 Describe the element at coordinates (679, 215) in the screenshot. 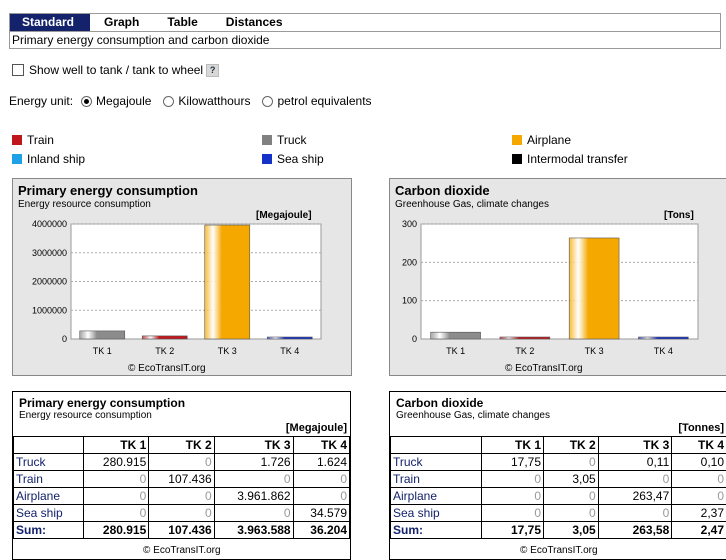

I see `co2-chart-unit: [Tons]` at that location.